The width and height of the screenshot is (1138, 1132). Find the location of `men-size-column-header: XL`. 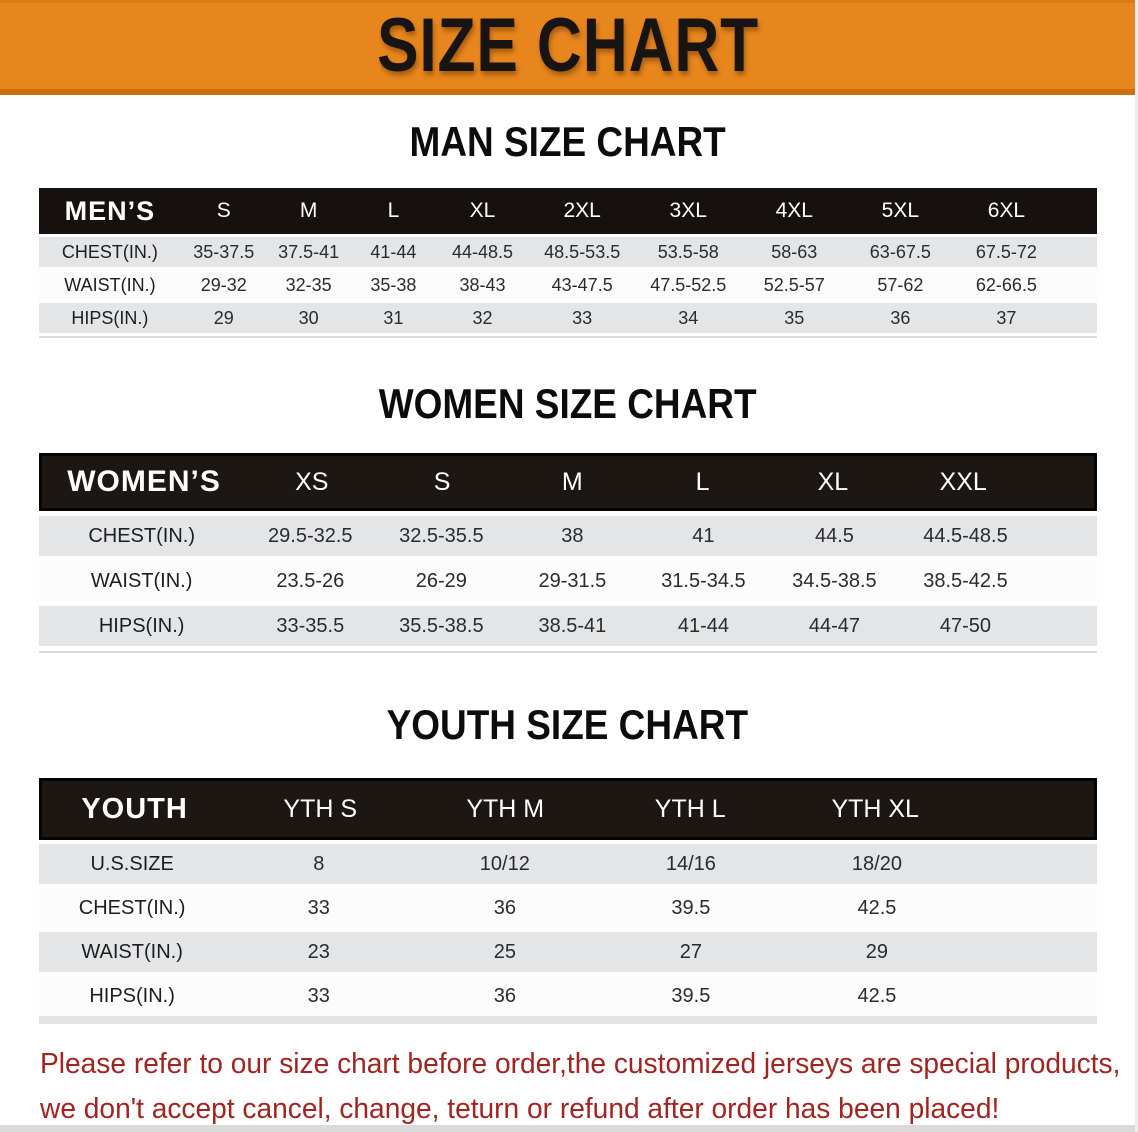

men-size-column-header: XL is located at coordinates (482, 211).